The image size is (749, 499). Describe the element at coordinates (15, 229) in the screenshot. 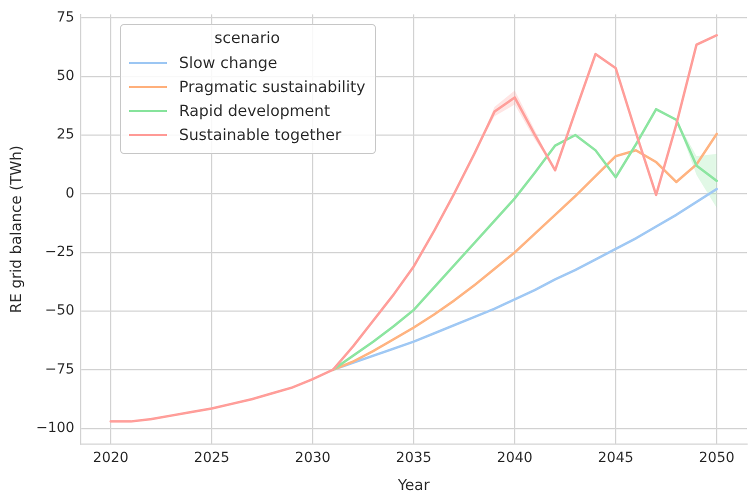

I see `y-axis-title: RE grid balance (TWh)` at that location.